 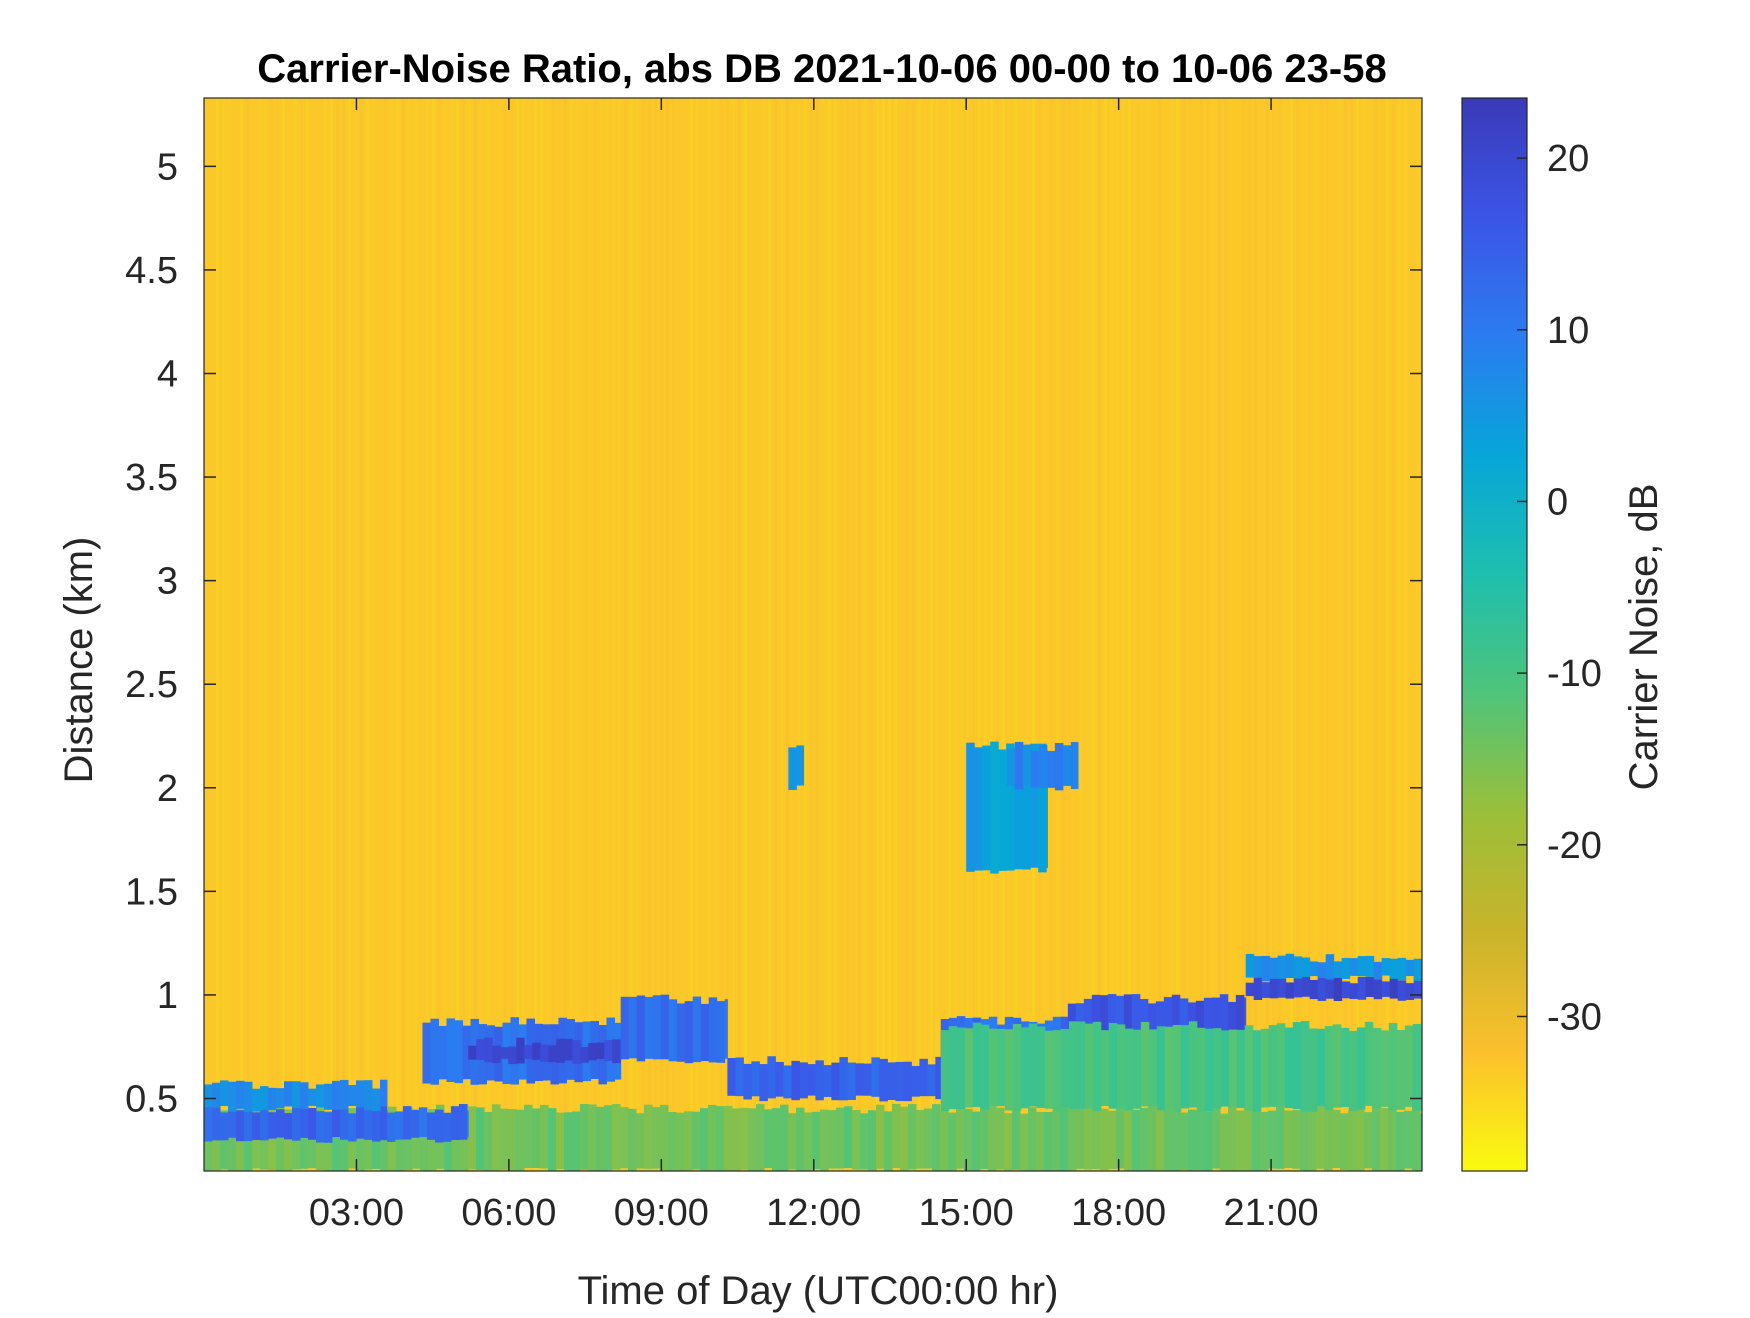 What do you see at coordinates (1644, 637) in the screenshot?
I see `colorbar-label: Carrier Noise, dB` at bounding box center [1644, 637].